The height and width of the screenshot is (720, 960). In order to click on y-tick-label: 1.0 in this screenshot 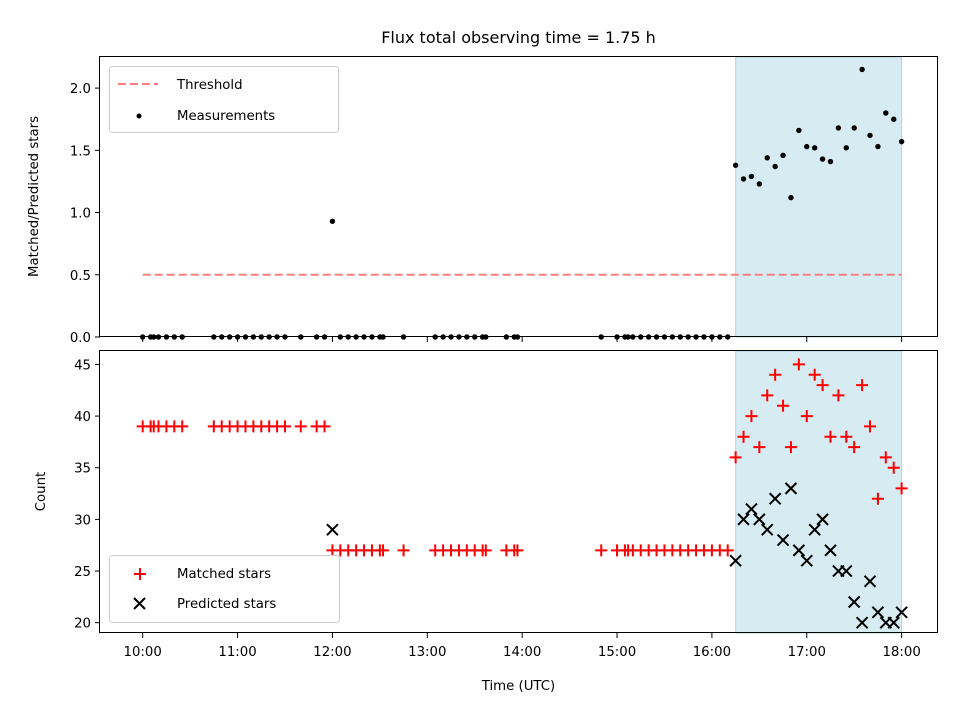, I will do `click(80, 214)`.